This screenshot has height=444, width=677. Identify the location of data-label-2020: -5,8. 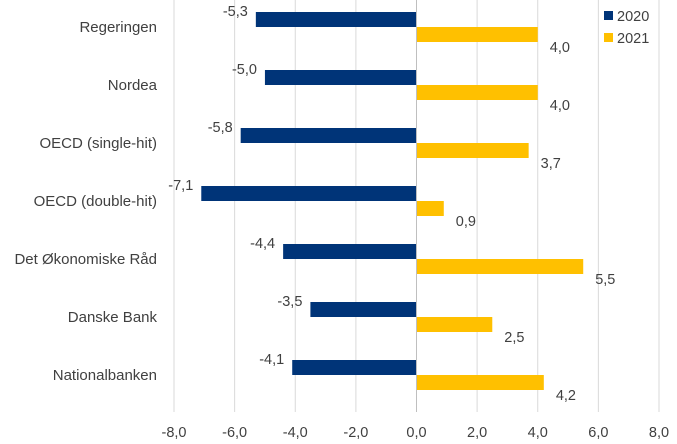
(220, 128).